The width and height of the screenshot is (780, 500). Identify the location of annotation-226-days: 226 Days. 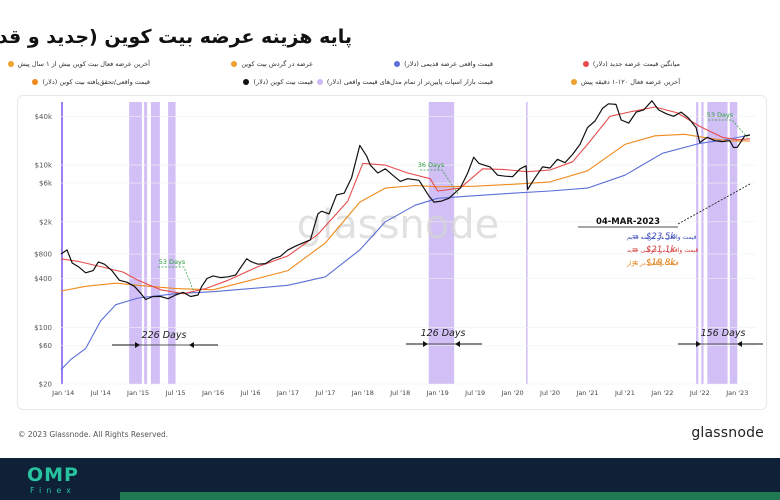
(164, 335).